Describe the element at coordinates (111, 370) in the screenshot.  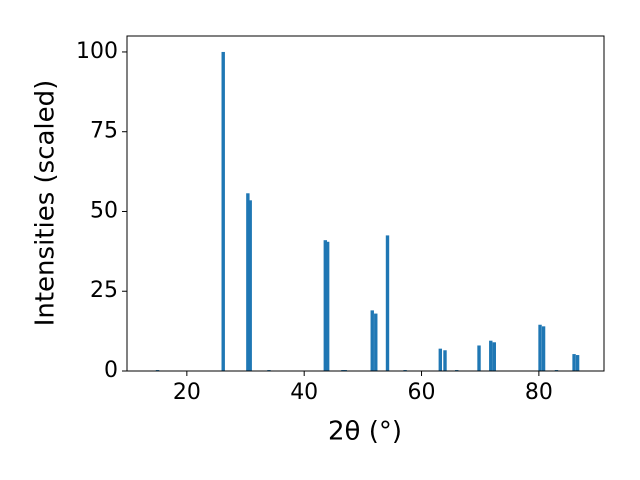
I see `y-tick-label: 0` at that location.